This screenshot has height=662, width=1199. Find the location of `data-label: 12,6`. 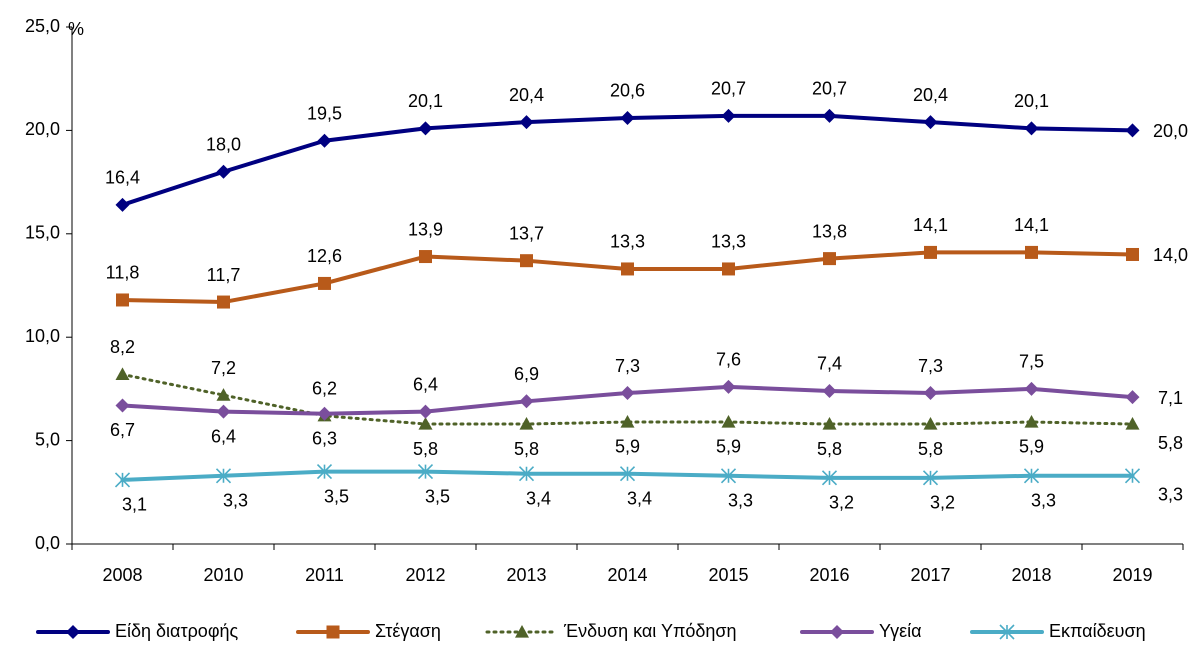

data-label: 12,6 is located at coordinates (324, 256).